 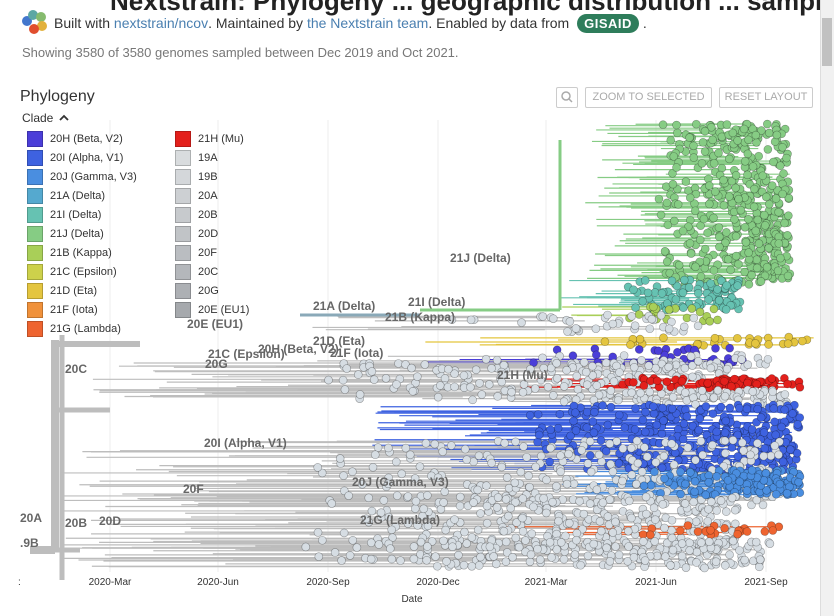 What do you see at coordinates (766, 97) in the screenshot?
I see `reset-layout-button: RESET LAYOUT` at bounding box center [766, 97].